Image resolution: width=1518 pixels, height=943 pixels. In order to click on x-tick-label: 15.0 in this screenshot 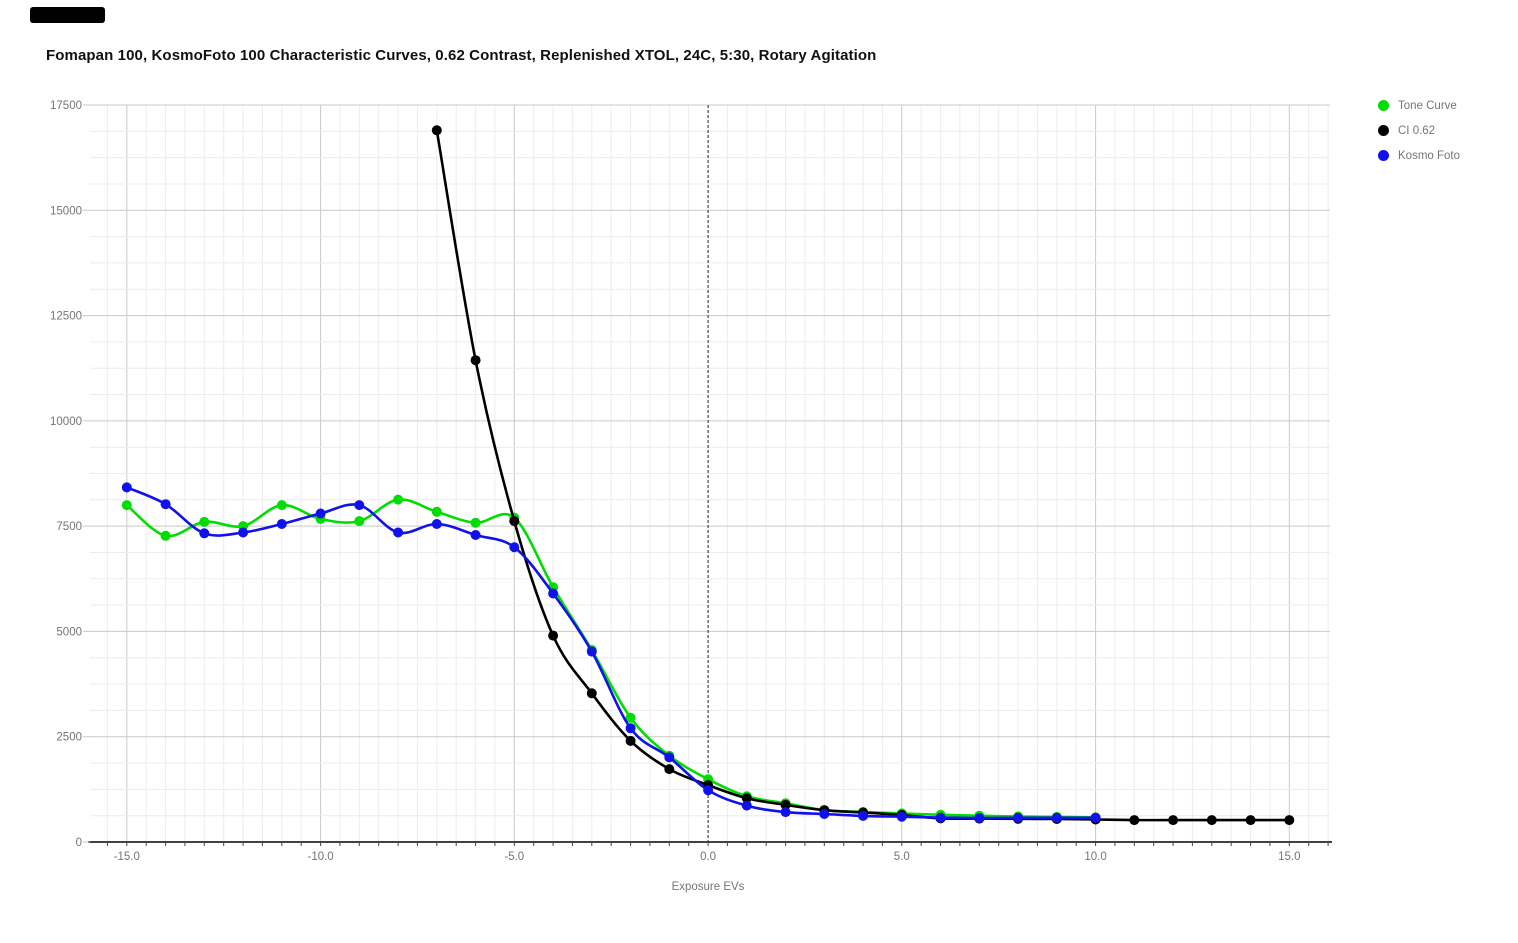, I will do `click(1289, 857)`.